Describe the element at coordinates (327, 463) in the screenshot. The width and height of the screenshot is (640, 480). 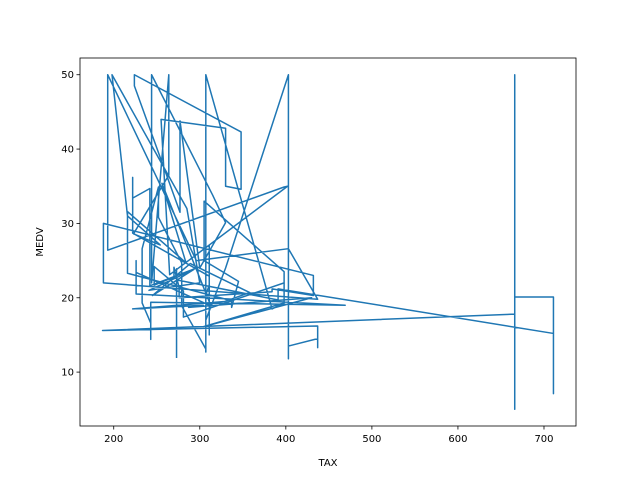
I see `x-axis-label: TAX` at that location.